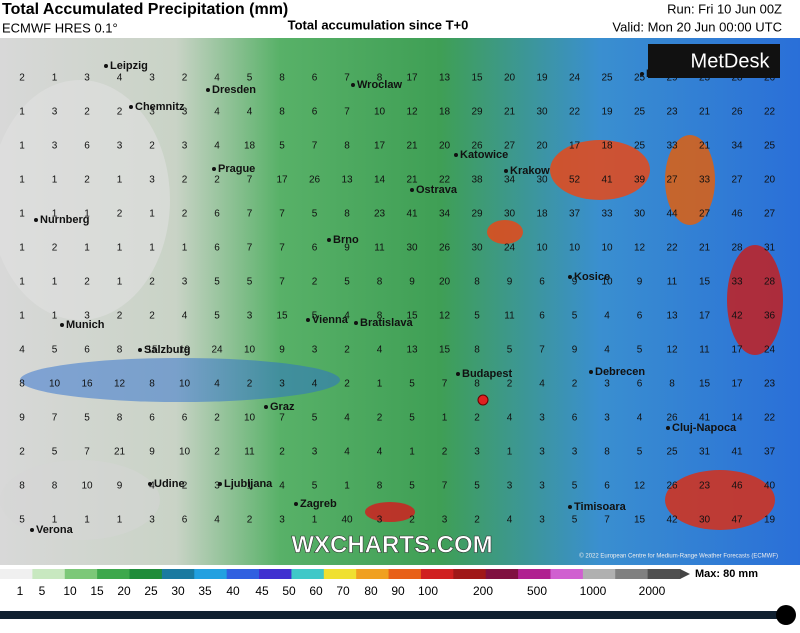 The height and width of the screenshot is (633, 800). Describe the element at coordinates (347, 180) in the screenshot. I see `grid-value: 13` at that location.